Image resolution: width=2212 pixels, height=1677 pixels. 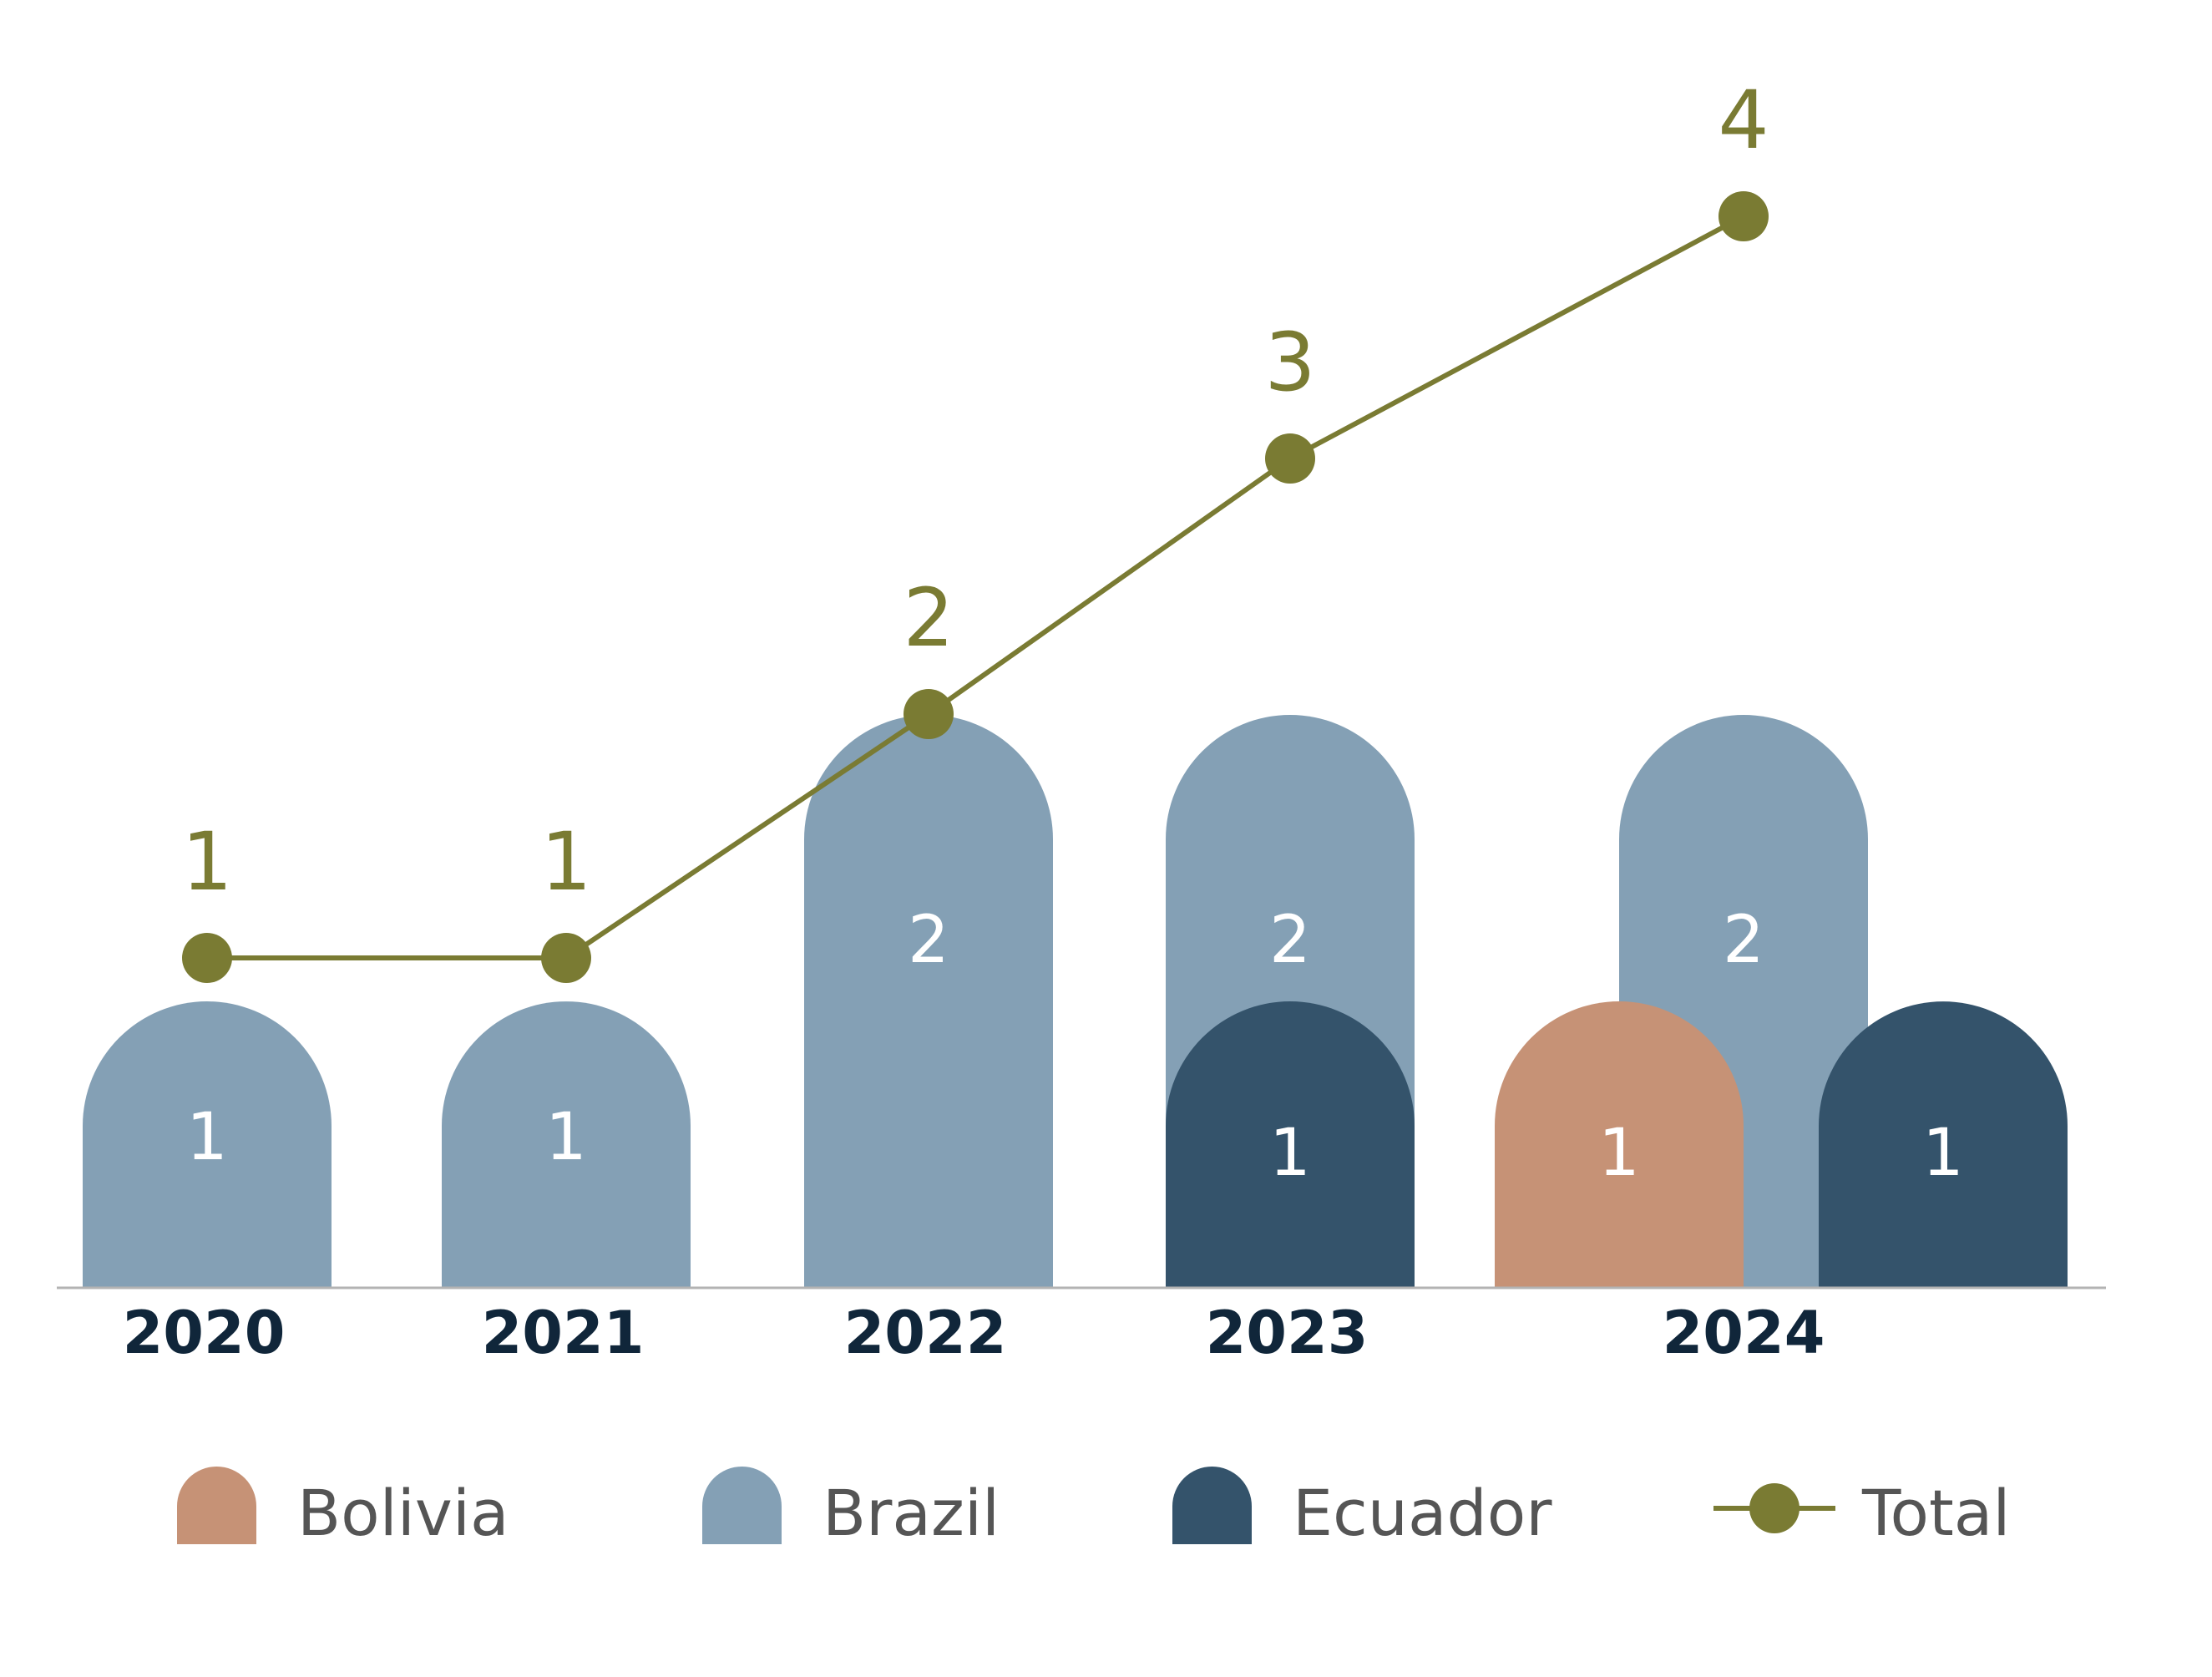 What do you see at coordinates (204, 1333) in the screenshot?
I see `x-tick-label-2020: 2020` at bounding box center [204, 1333].